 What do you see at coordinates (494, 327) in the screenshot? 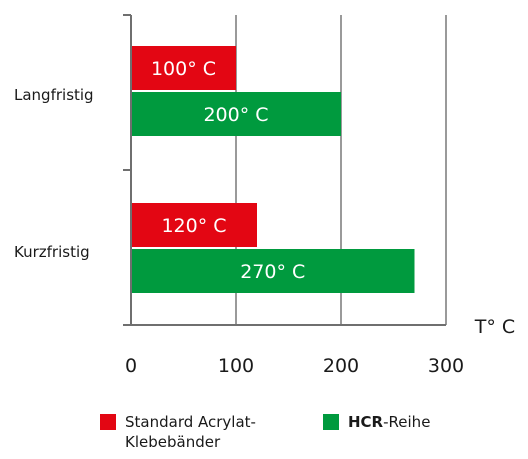
I see `x-axis-label: T° C` at bounding box center [494, 327].